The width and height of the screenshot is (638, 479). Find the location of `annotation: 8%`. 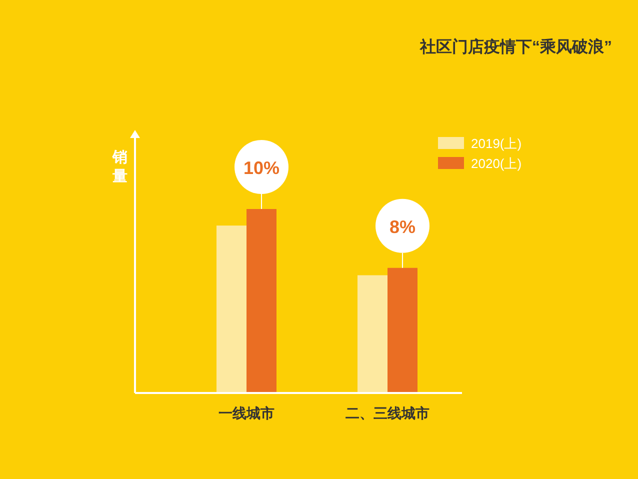

annotation: 8% is located at coordinates (402, 226).